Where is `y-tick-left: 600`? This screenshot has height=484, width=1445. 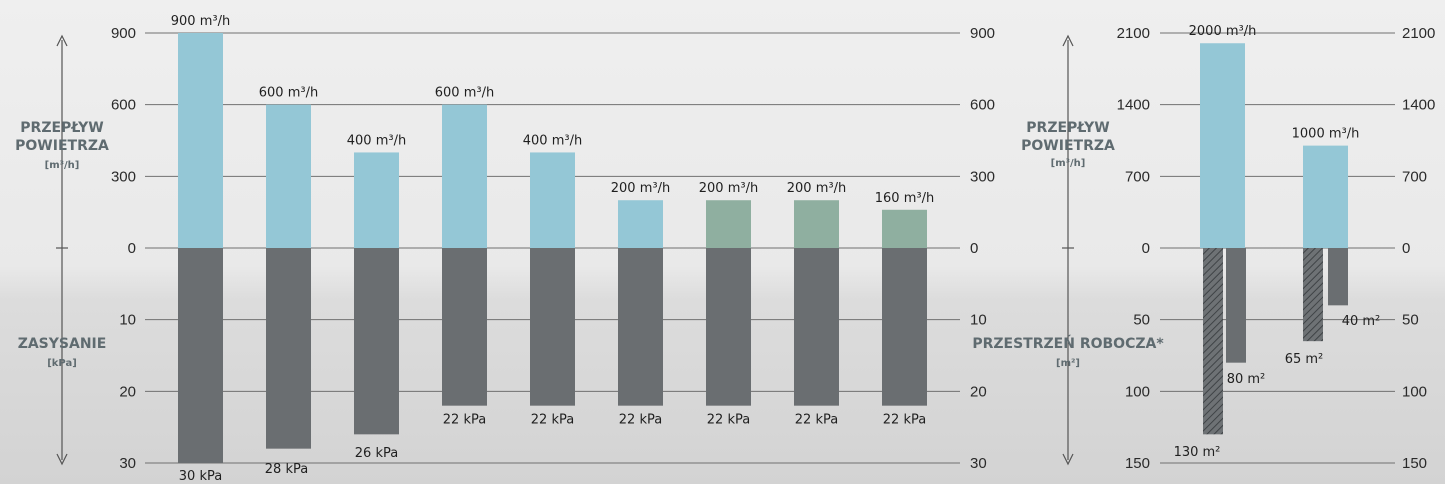 y-tick-left: 600 is located at coordinates (123, 105).